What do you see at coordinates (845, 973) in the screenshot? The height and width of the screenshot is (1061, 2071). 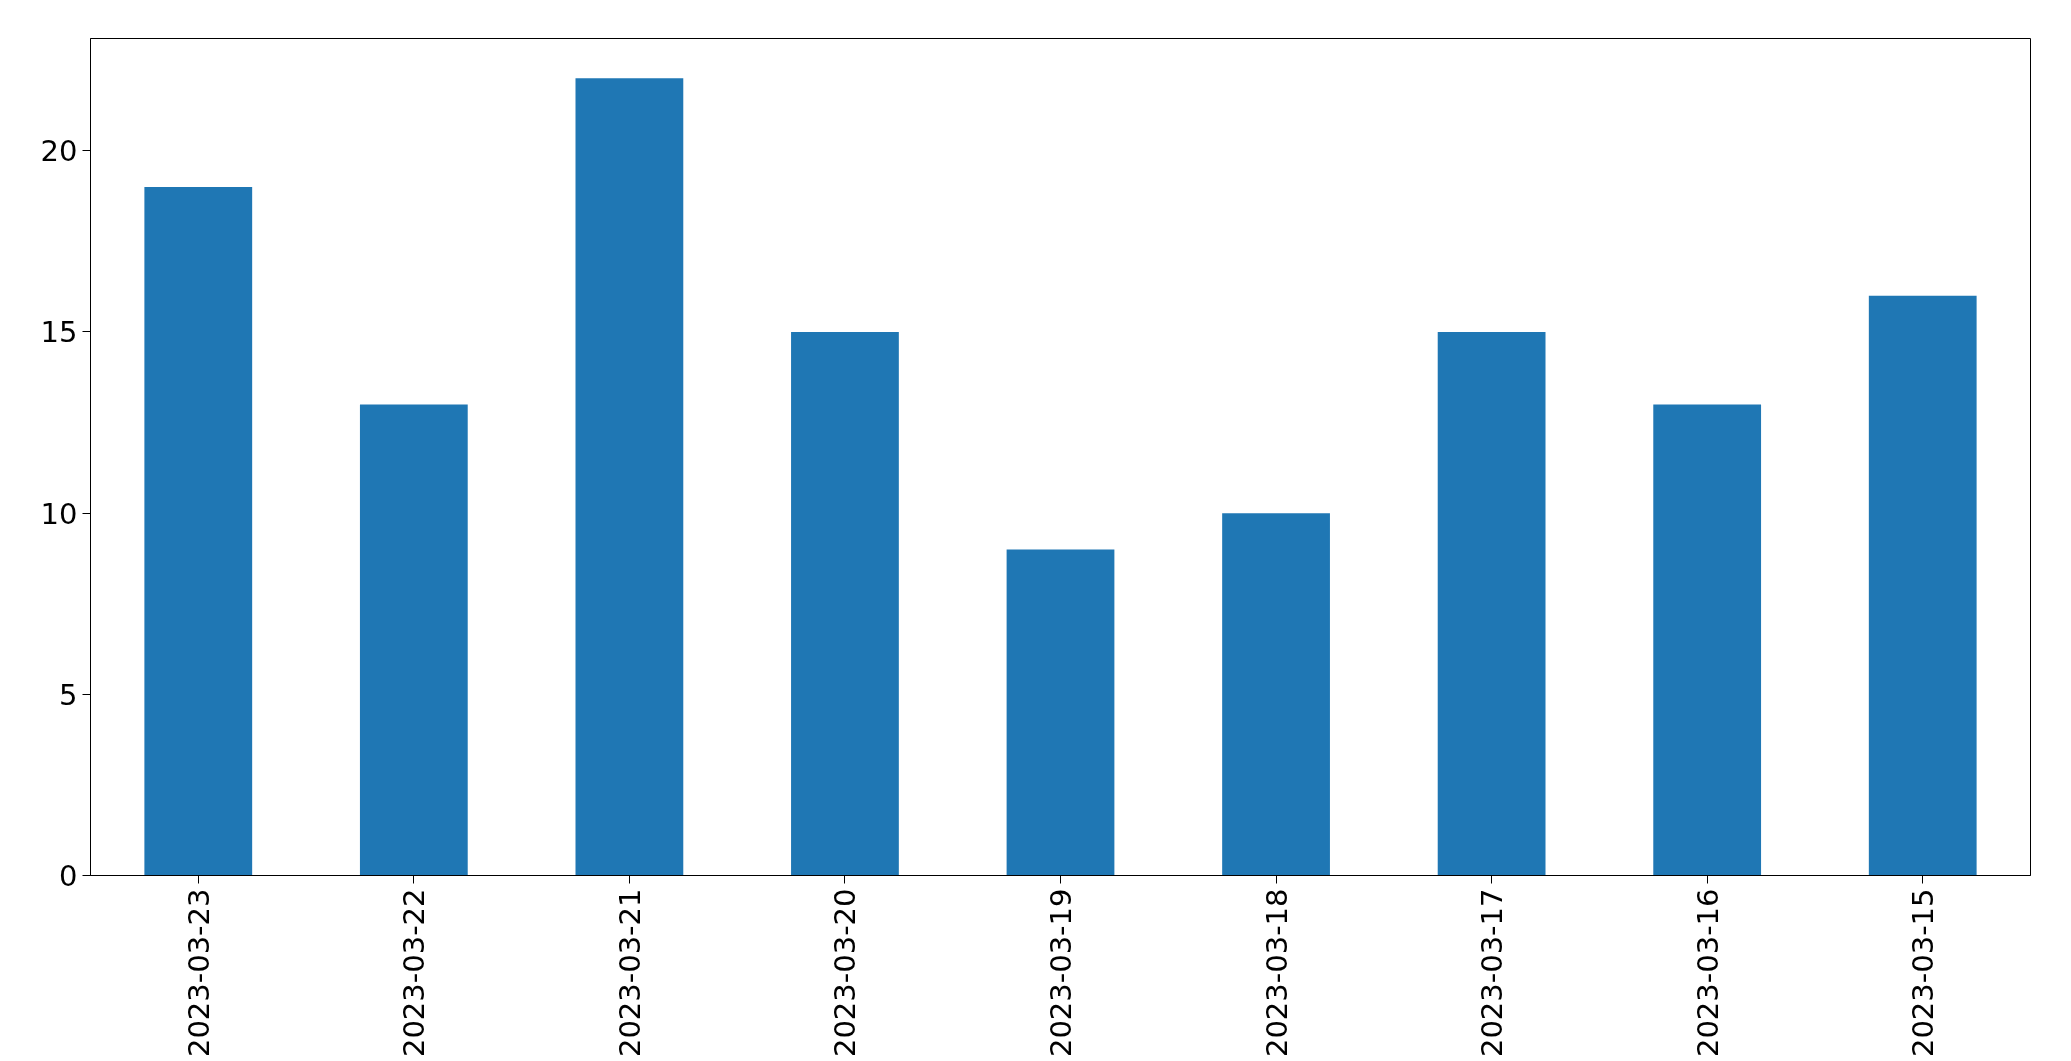 I see `x-tick-label: 2023-03-20` at bounding box center [845, 973].